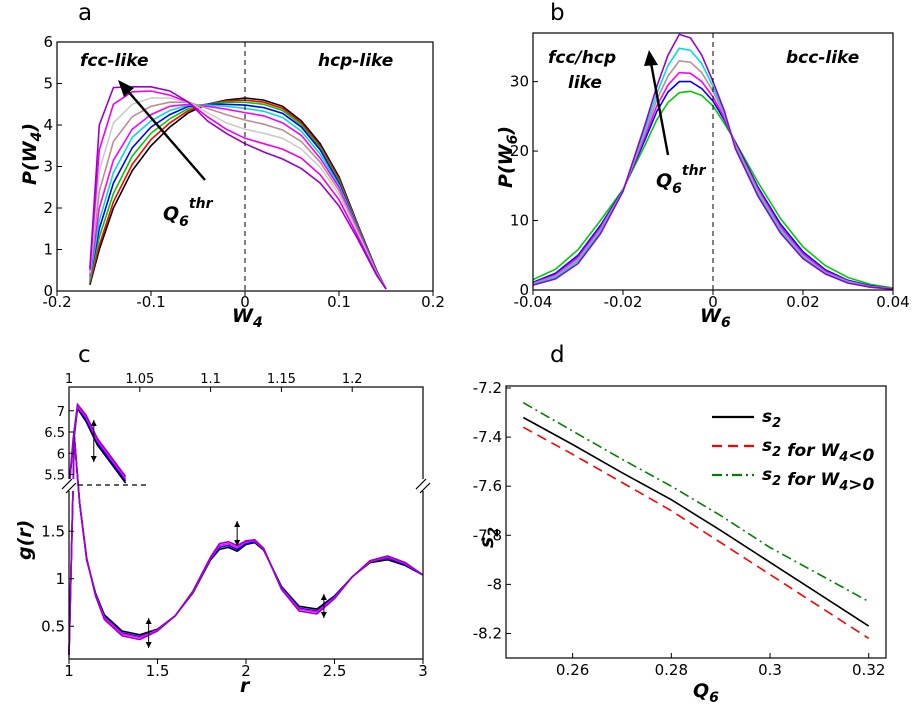  I want to click on panel-a-xtick-label-4: 0.2, so click(433, 302).